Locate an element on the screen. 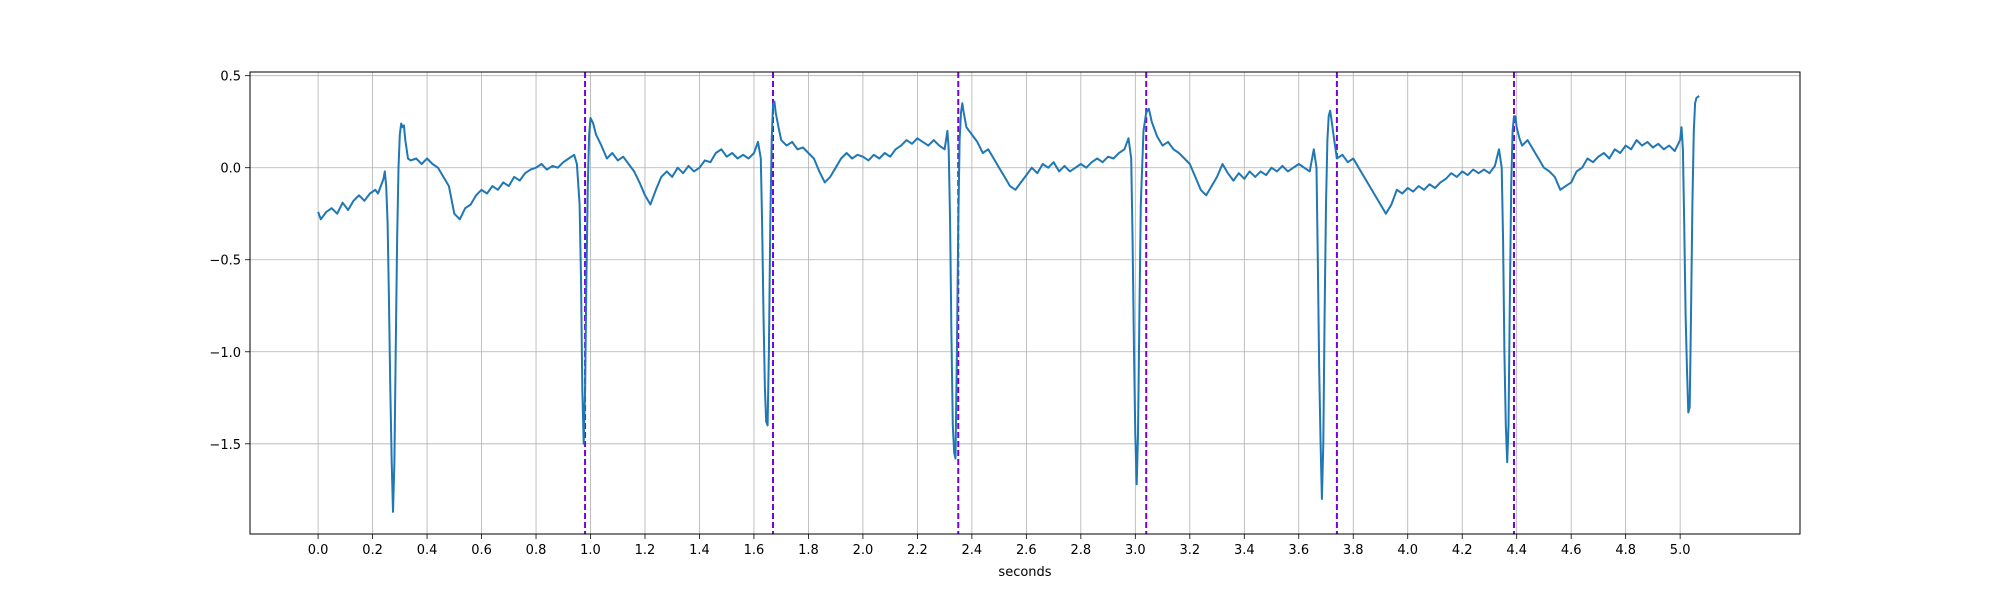 The height and width of the screenshot is (600, 2000). x-tick-label: 3.6 is located at coordinates (1298, 550).